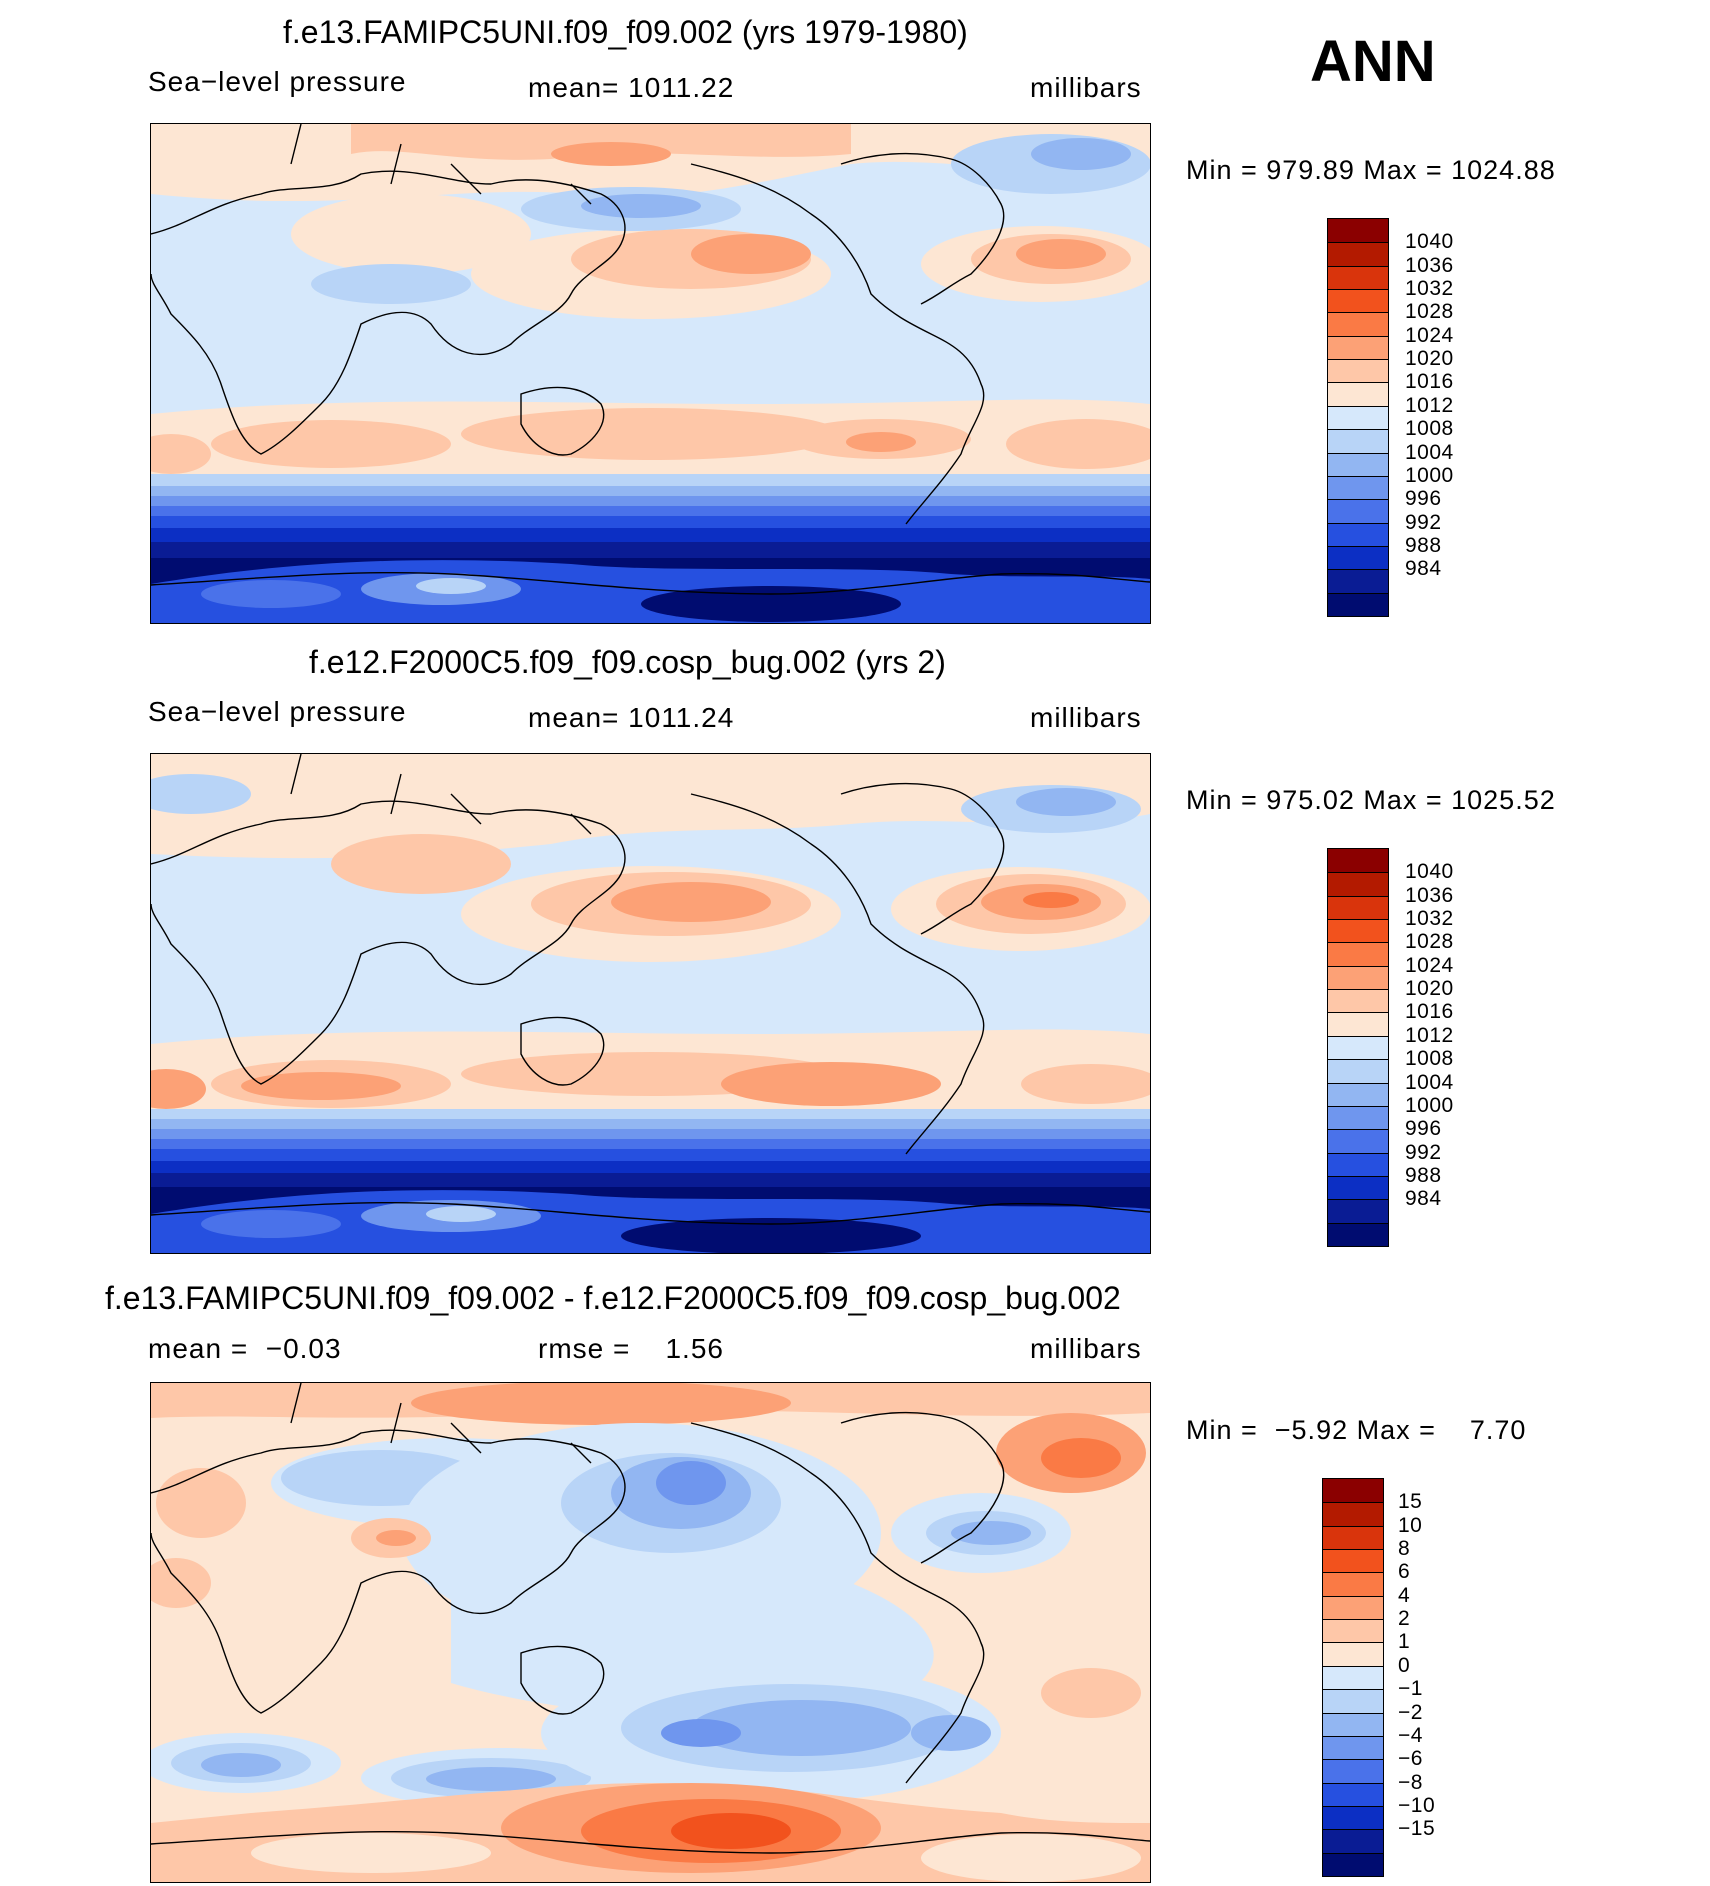  What do you see at coordinates (1410, 1689) in the screenshot?
I see `colorbar-tick-label: −1` at bounding box center [1410, 1689].